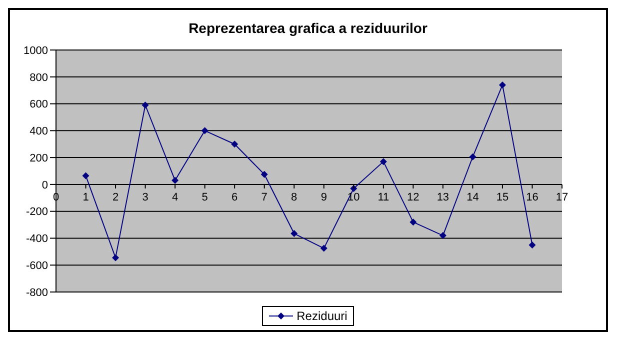 The image size is (619, 342). I want to click on y-tick-label: 0, so click(45, 185).